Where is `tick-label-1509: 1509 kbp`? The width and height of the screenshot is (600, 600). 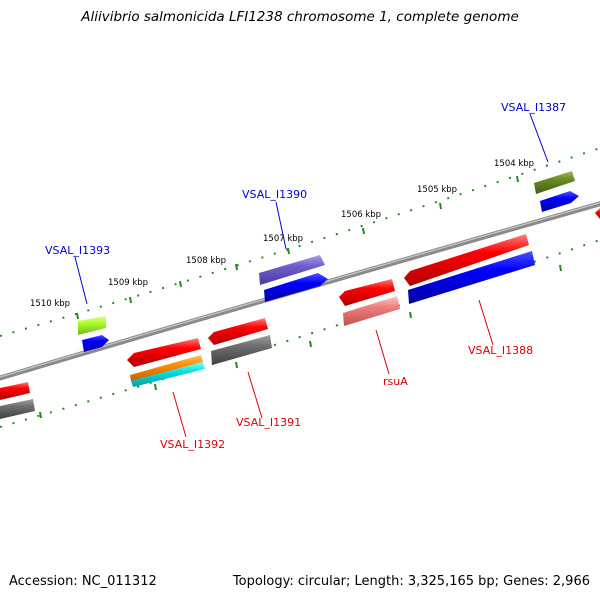
tick-label-1509: 1509 kbp is located at coordinates (128, 283).